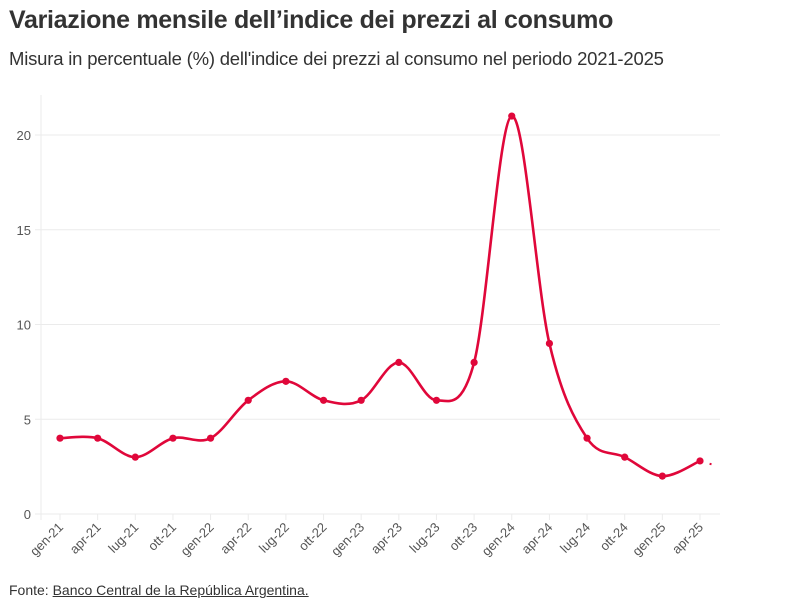 The image size is (791, 609). I want to click on x-tick-label: apr-21, so click(85, 538).